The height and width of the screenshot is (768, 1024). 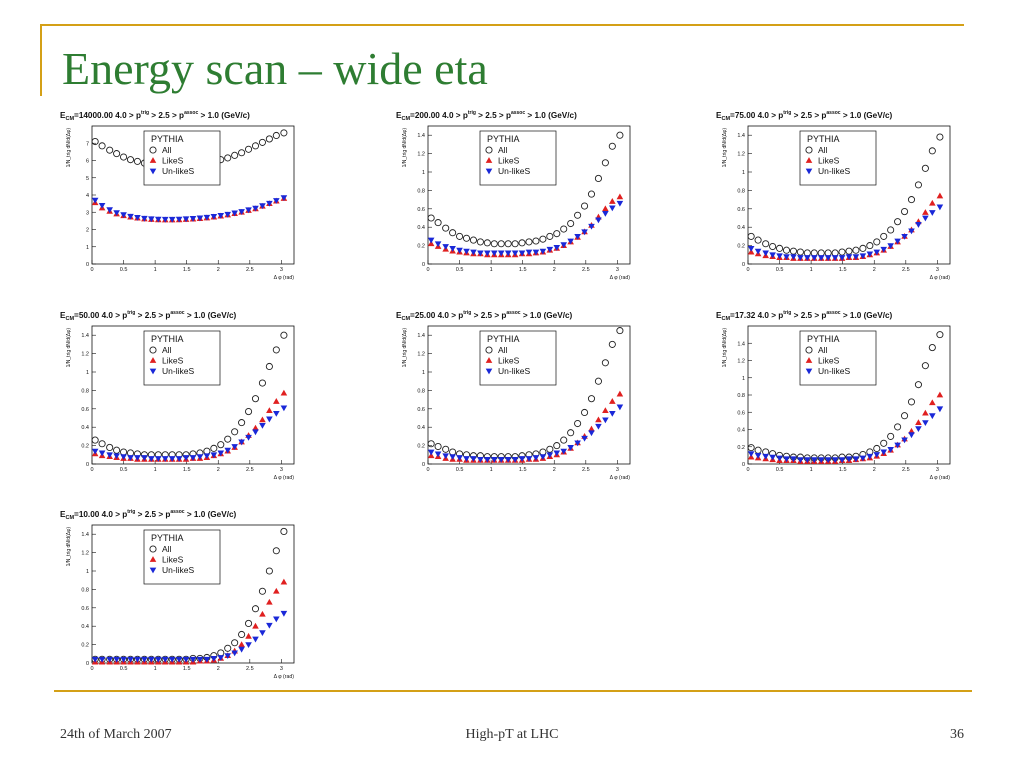 I want to click on x-tick-label: 2.5, so click(x=586, y=470).